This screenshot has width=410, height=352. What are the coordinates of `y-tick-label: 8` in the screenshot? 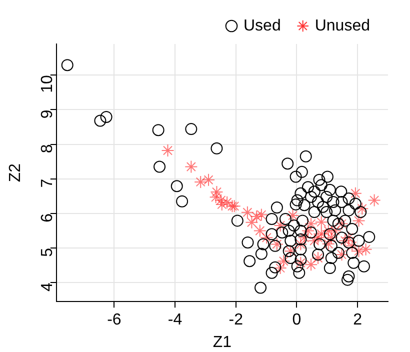 It's located at (47, 149).